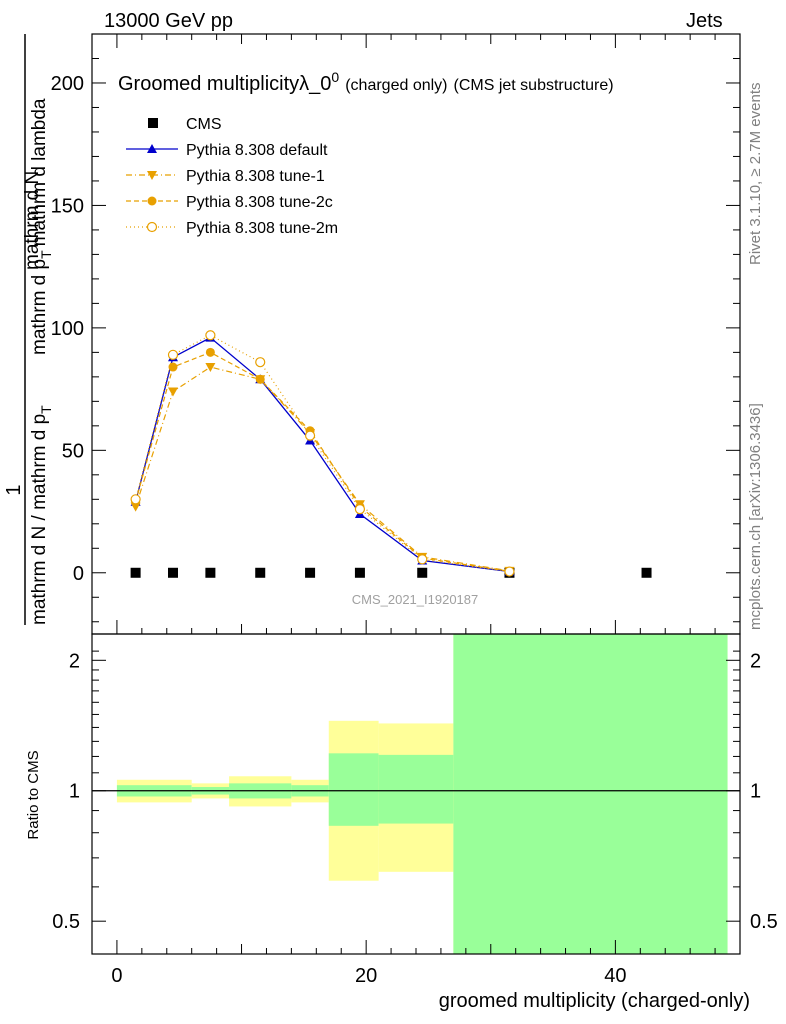 Image resolution: width=786 pixels, height=1024 pixels. What do you see at coordinates (116, 976) in the screenshot?
I see `xtick-label: 0` at bounding box center [116, 976].